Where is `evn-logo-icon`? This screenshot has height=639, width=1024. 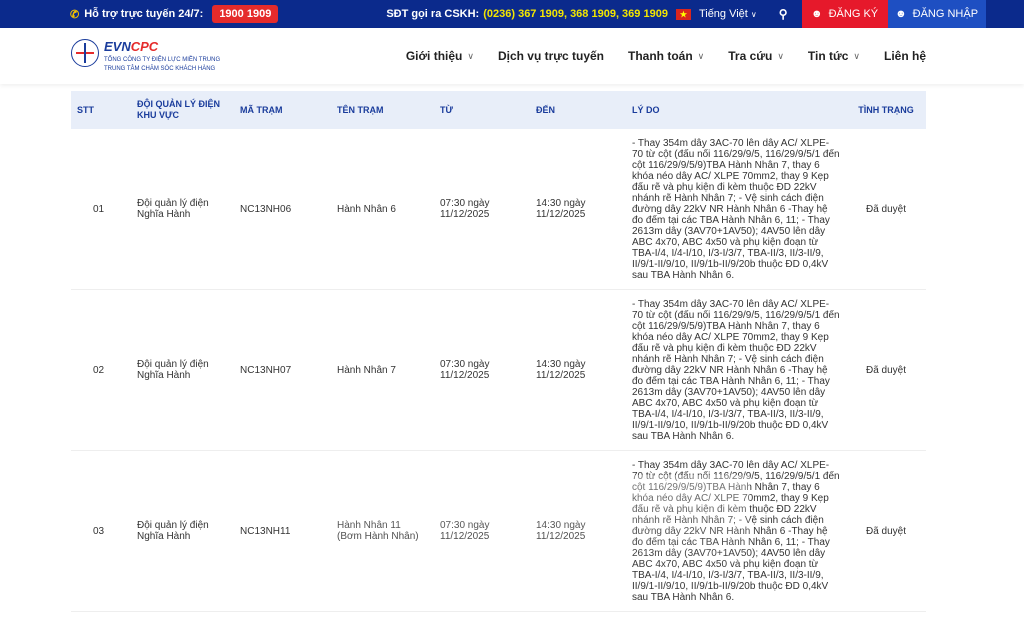
evn-logo-icon is located at coordinates (85, 52).